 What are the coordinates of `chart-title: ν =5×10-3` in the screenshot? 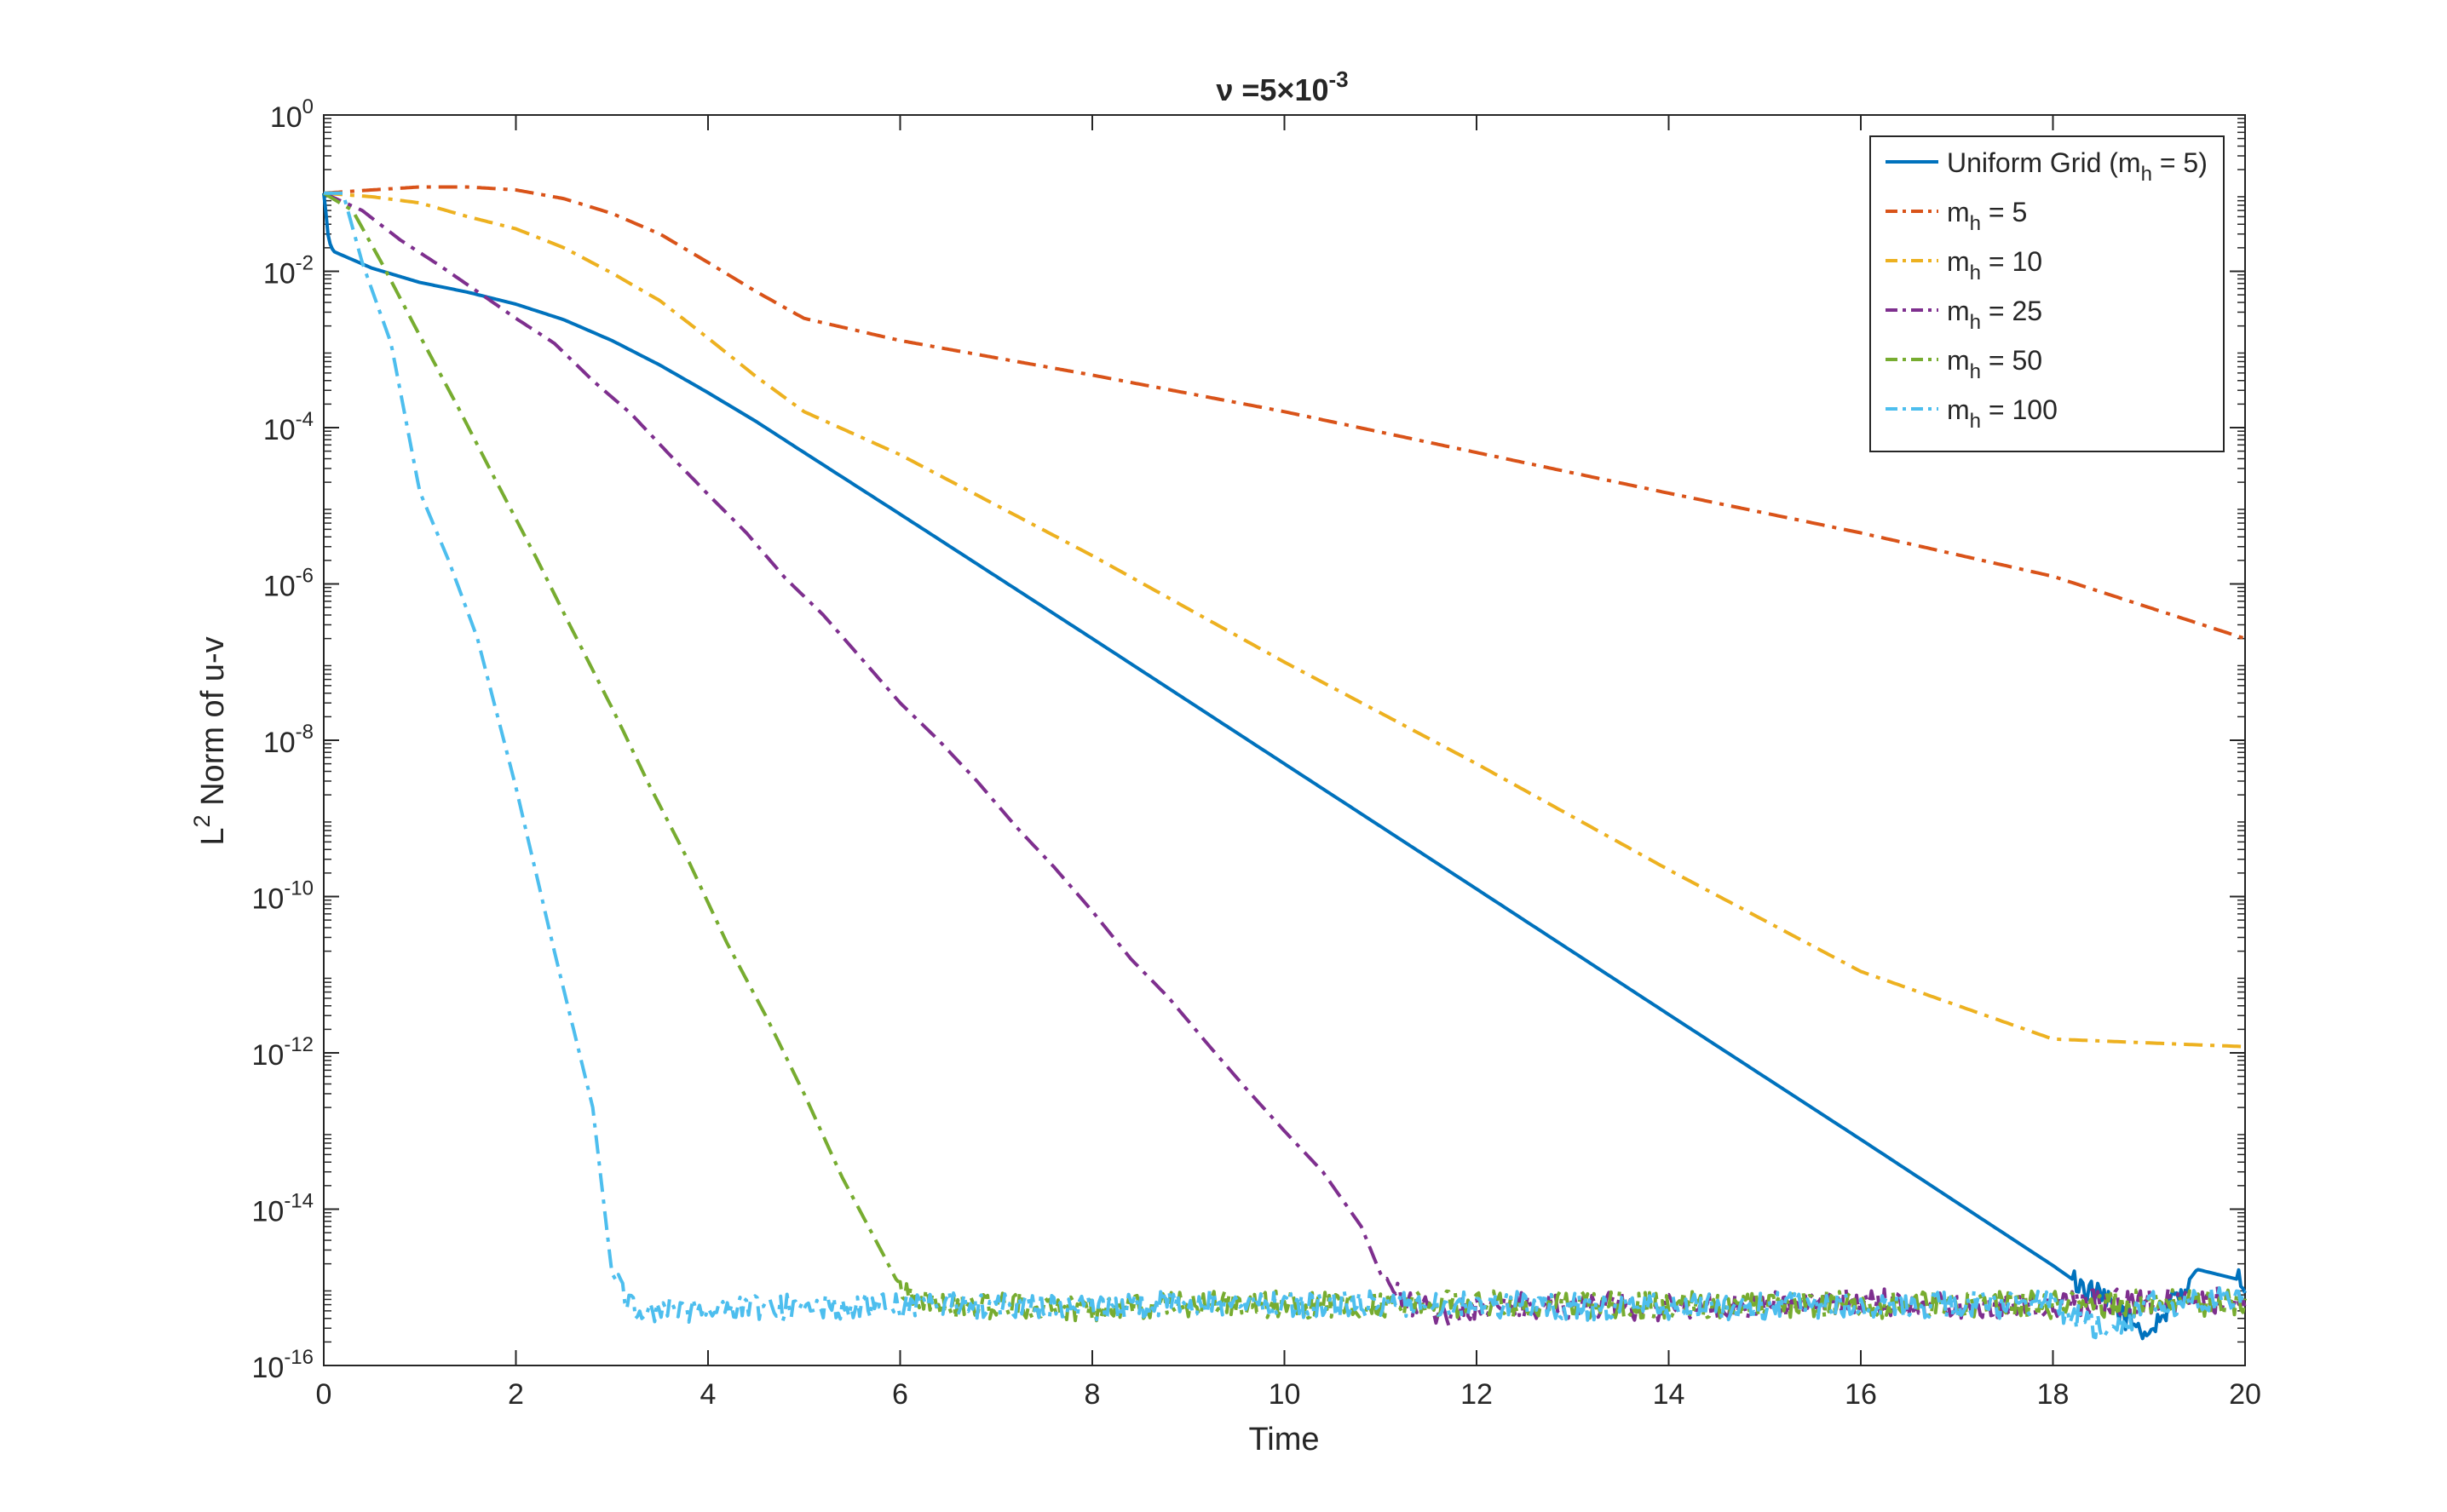 It's located at (1282, 86).